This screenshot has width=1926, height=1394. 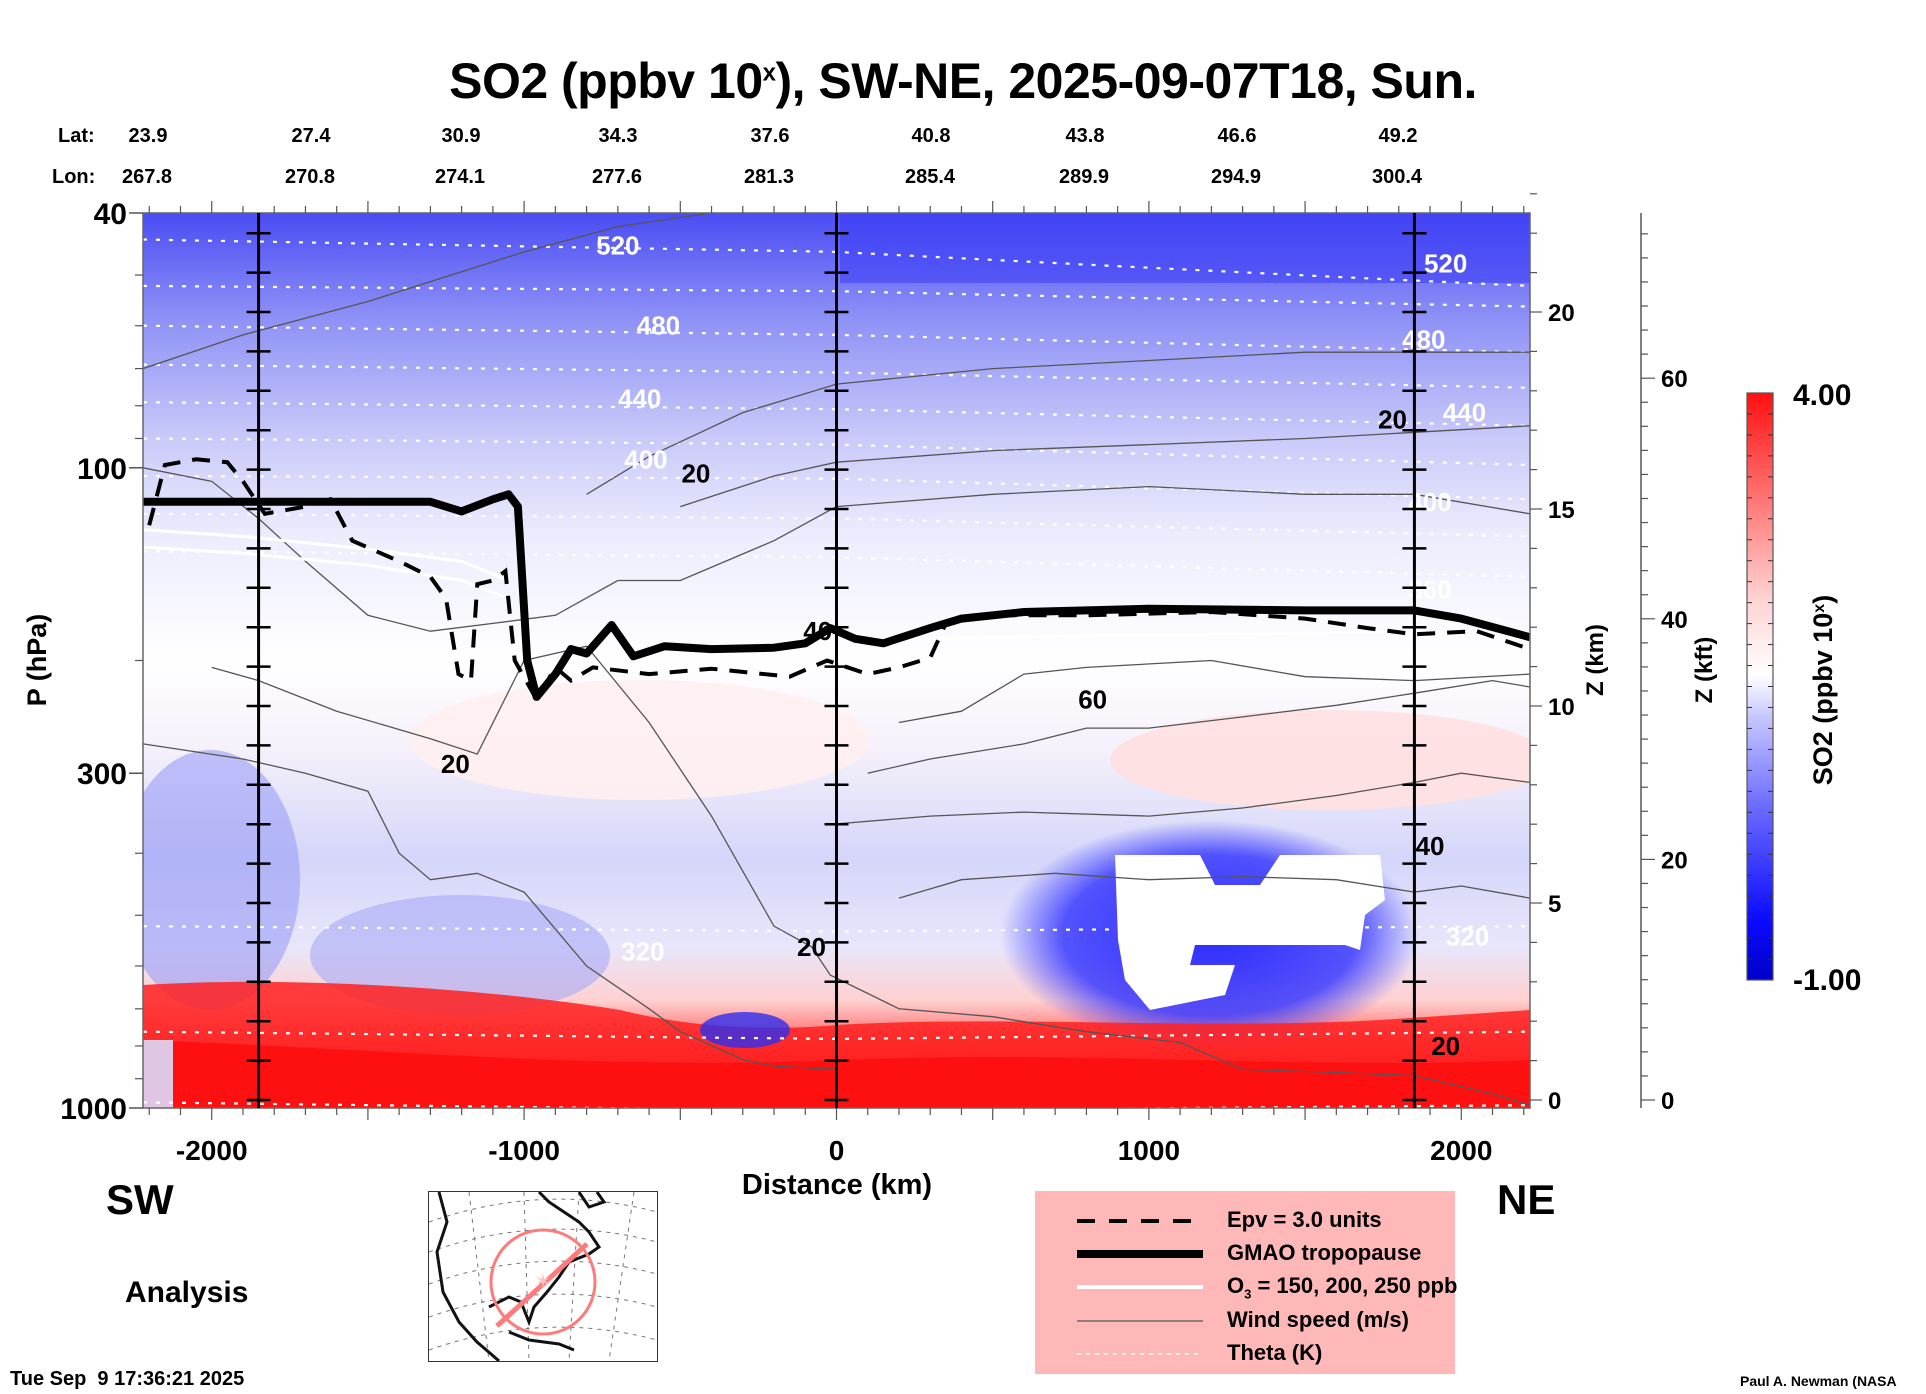 What do you see at coordinates (618, 136) in the screenshot?
I see `lat-value: 34.3` at bounding box center [618, 136].